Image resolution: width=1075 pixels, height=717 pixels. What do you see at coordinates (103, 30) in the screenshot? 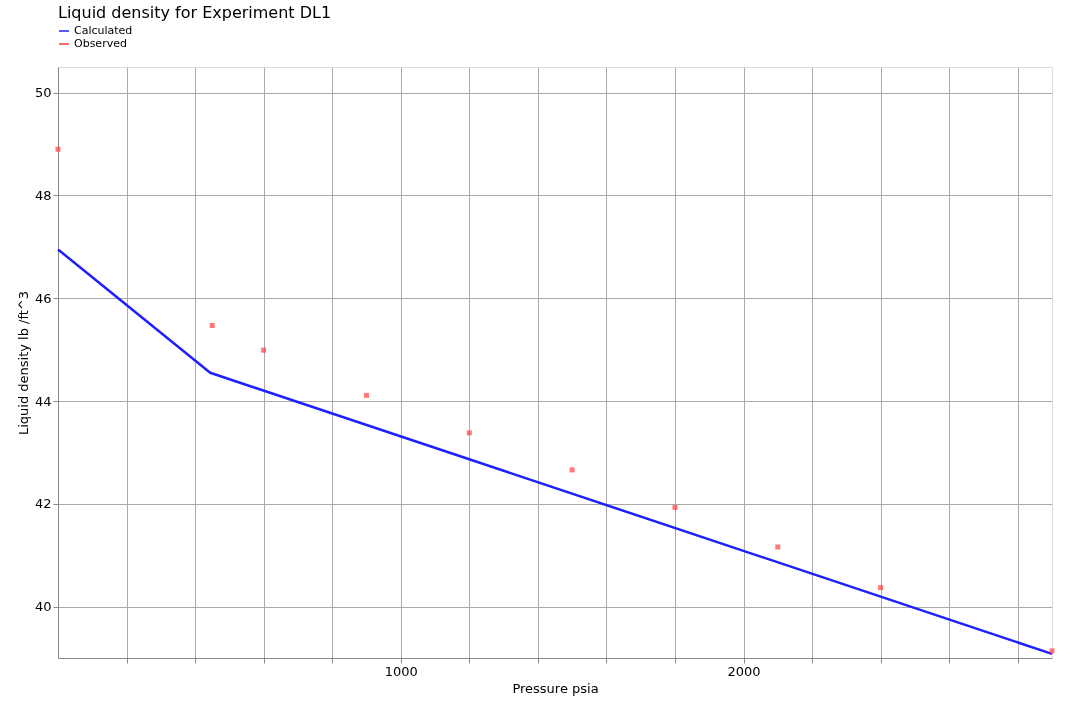
I see `legend-label: Calculated` at bounding box center [103, 30].